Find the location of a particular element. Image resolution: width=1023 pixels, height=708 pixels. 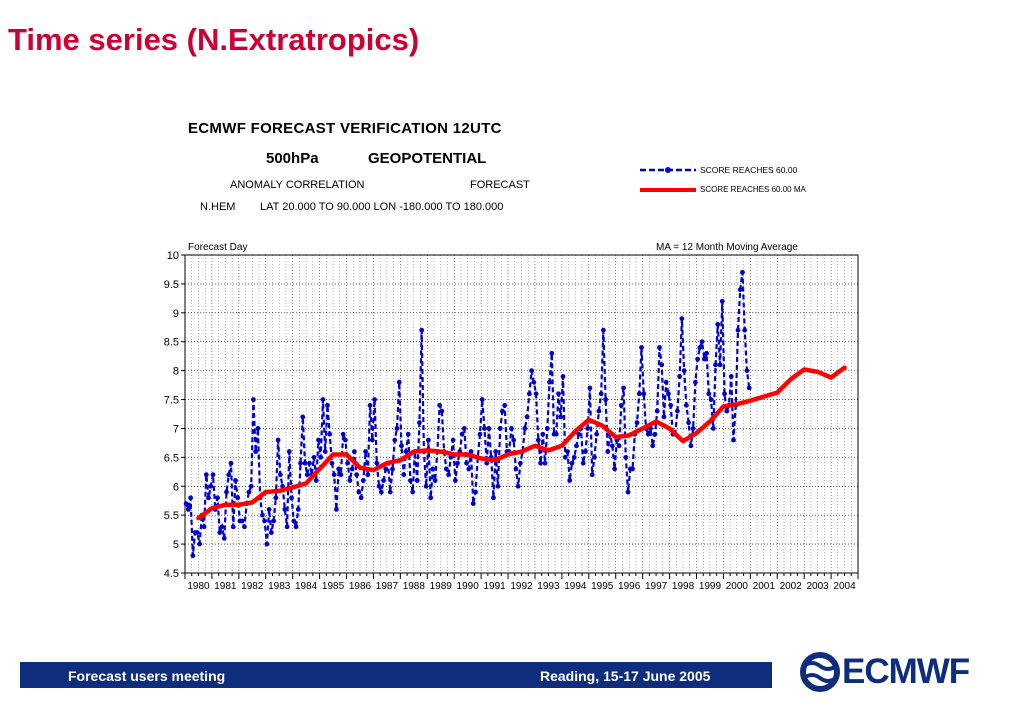

chart-legend is located at coordinates (668, 179).